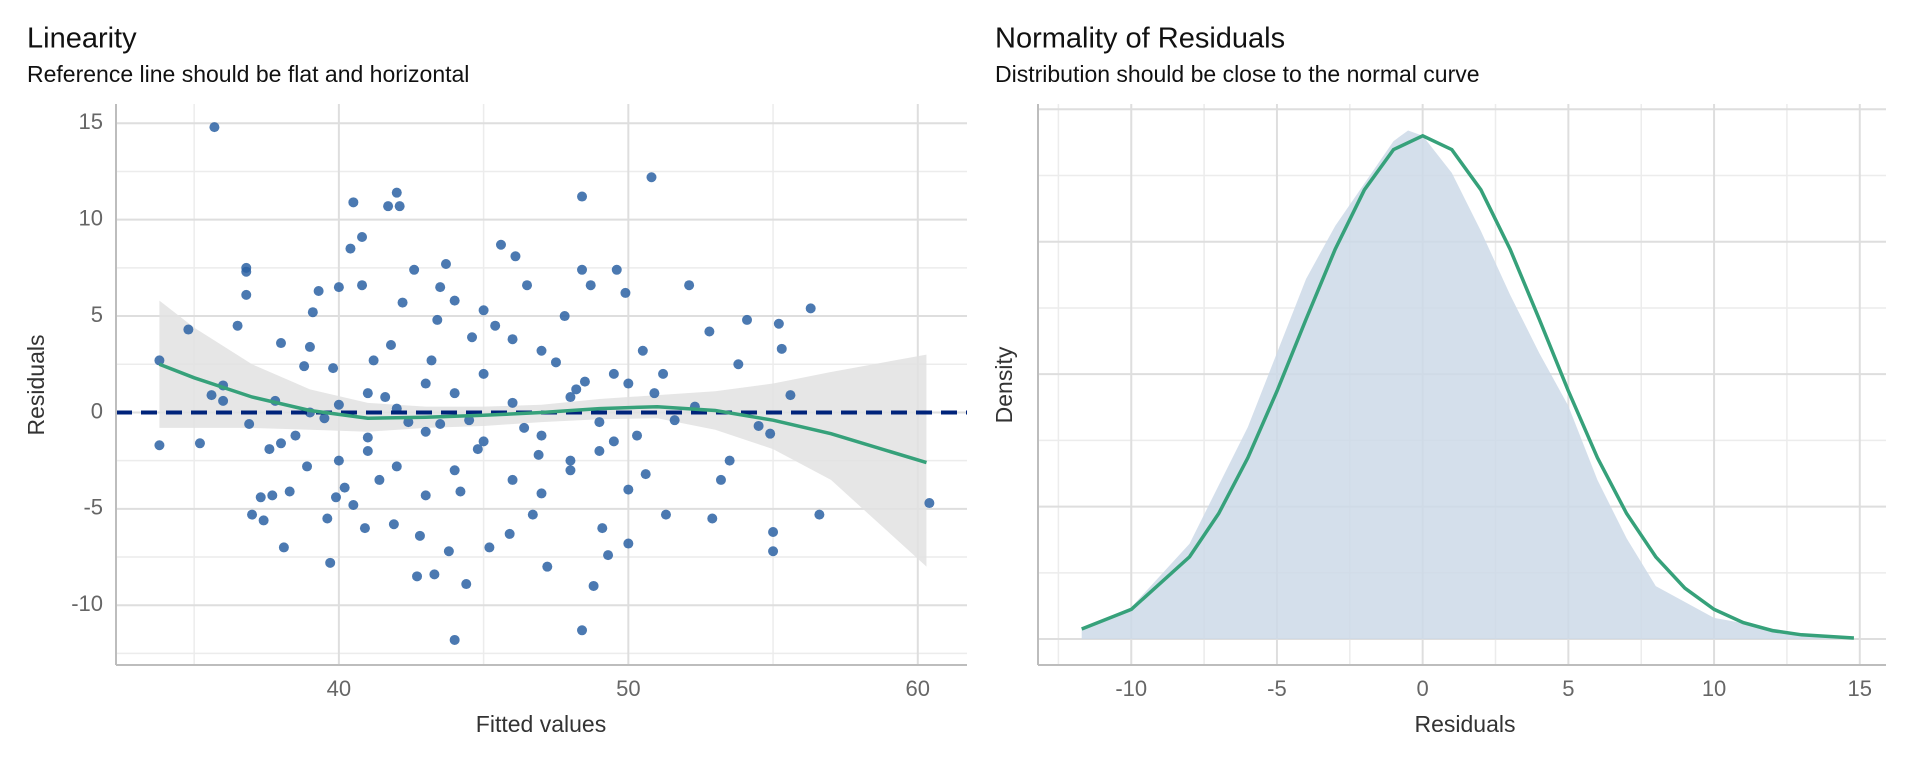  Describe the element at coordinates (1568, 688) in the screenshot. I see `x-tick-label: 5` at that location.